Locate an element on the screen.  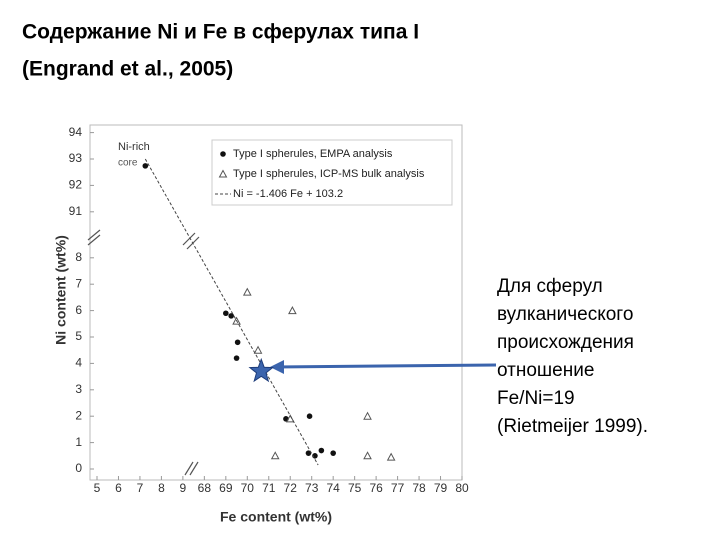
annotation: Ni-rich is located at coordinates (134, 147).